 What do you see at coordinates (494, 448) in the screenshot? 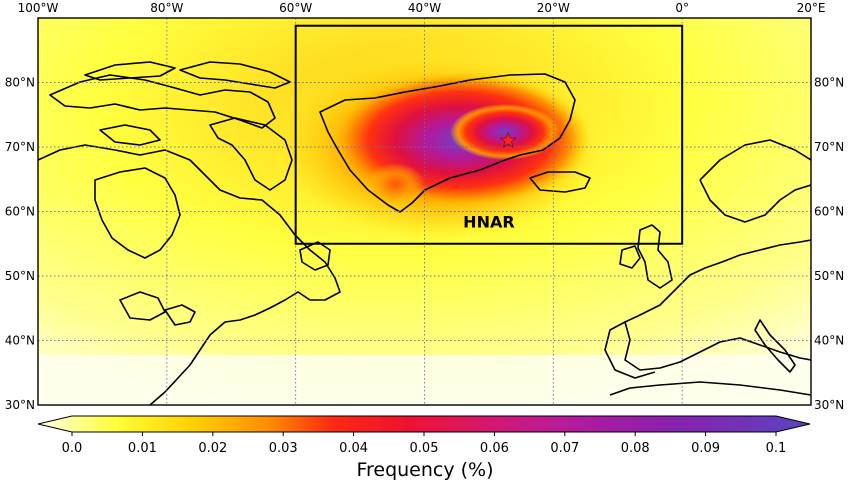
I see `colorbar-tick-label: 0.06` at bounding box center [494, 448].